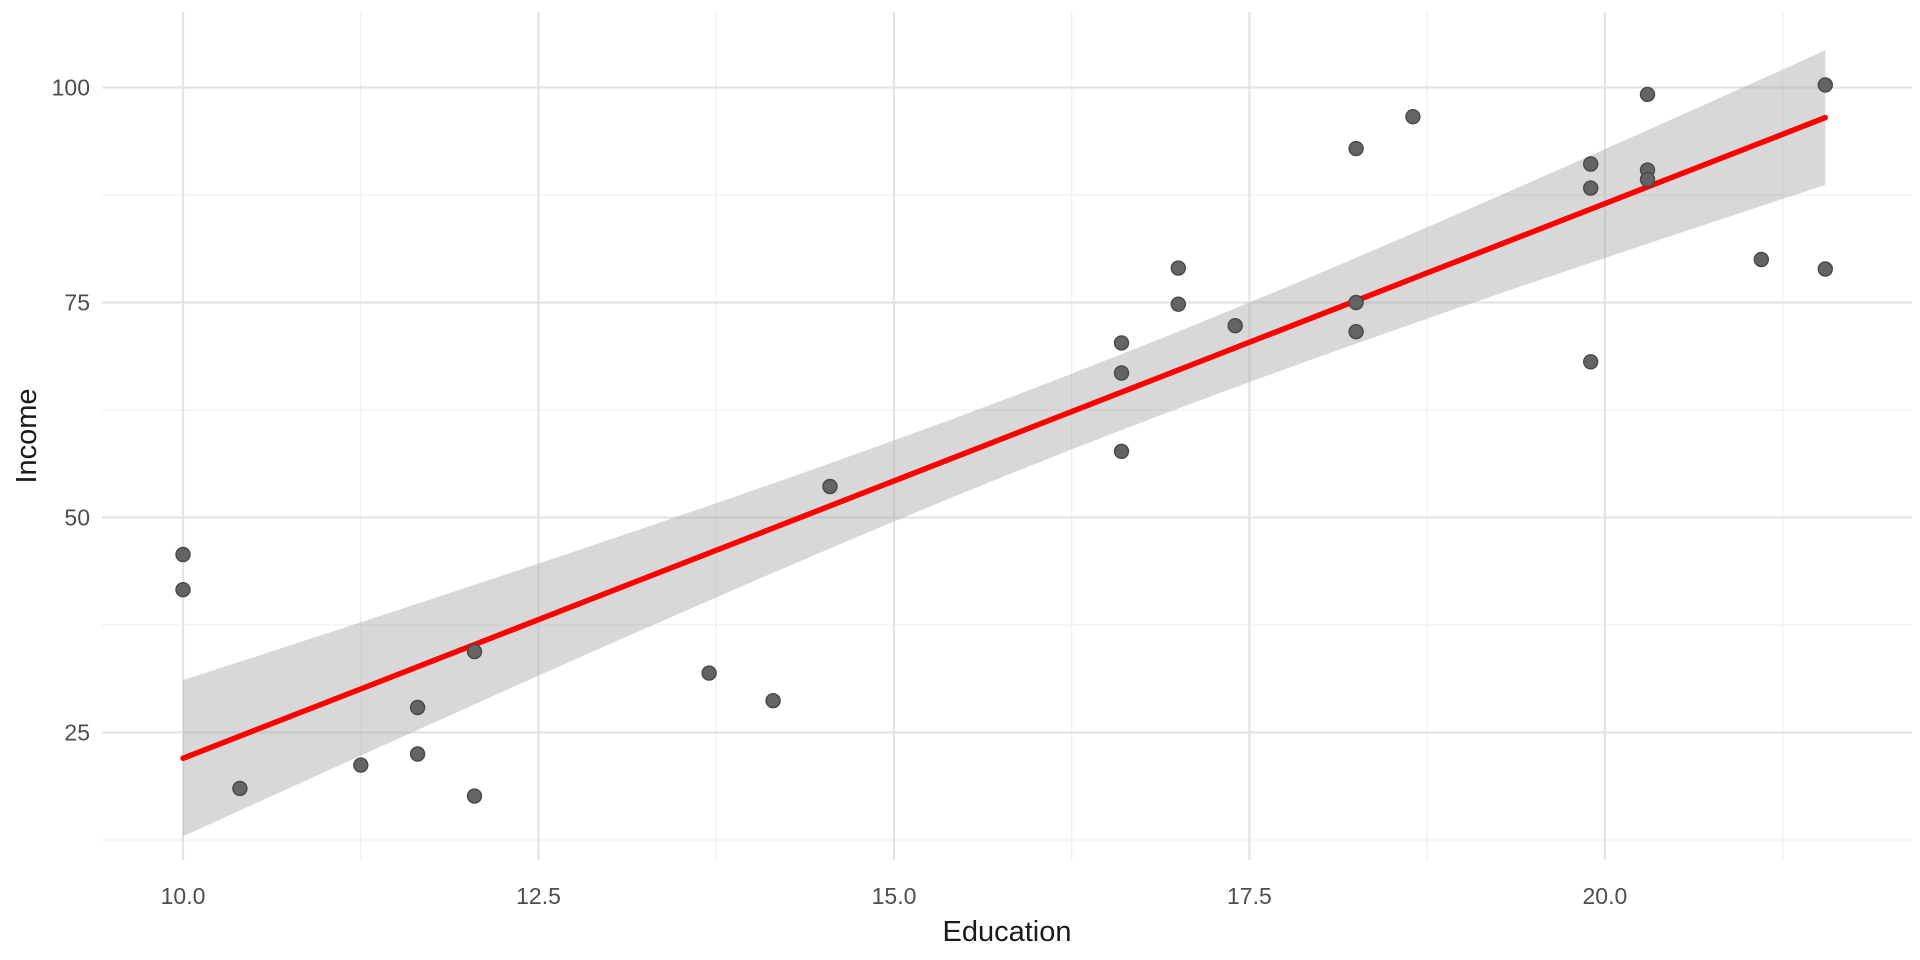  What do you see at coordinates (77, 733) in the screenshot?
I see `y-tick-label: 25` at bounding box center [77, 733].